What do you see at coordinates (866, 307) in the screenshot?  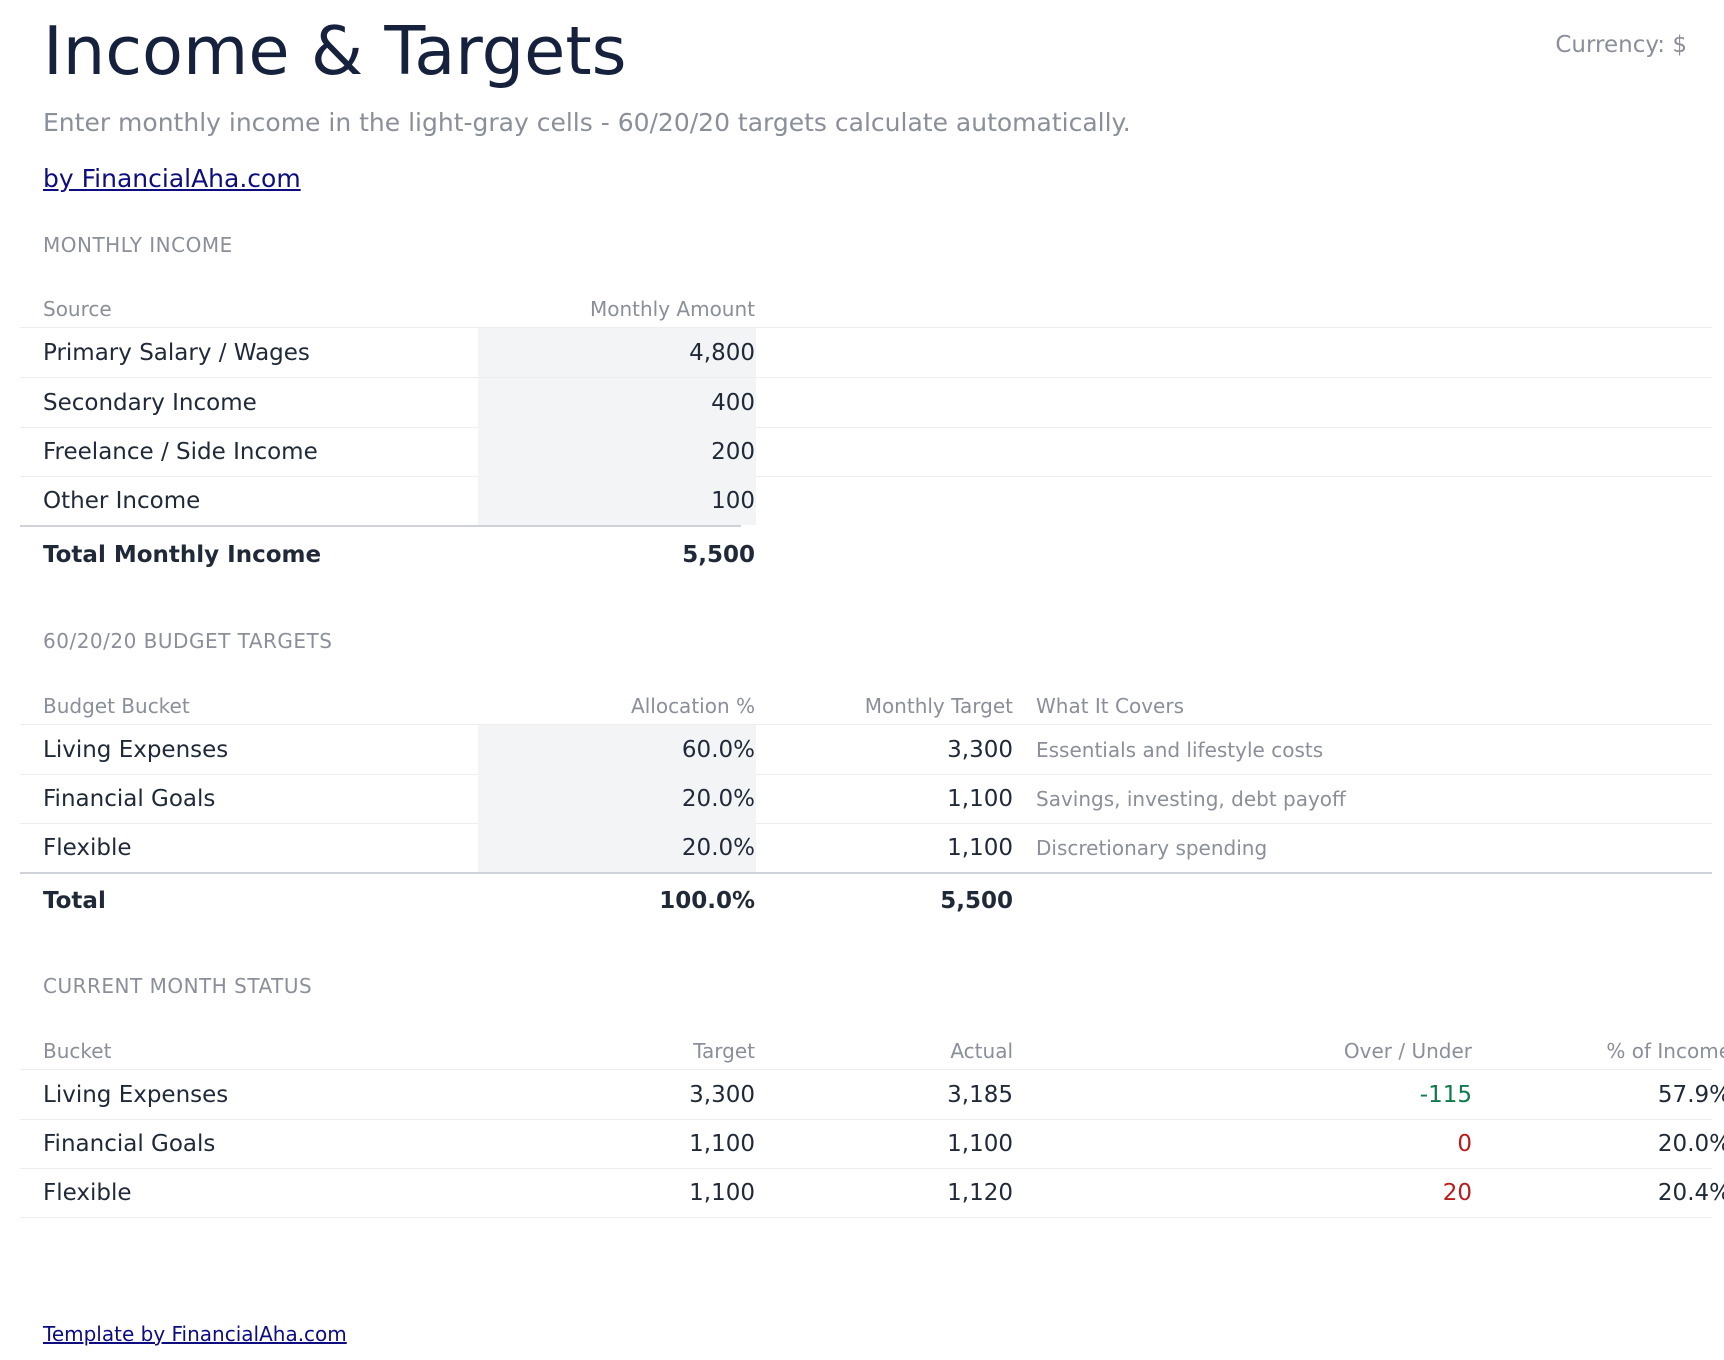 I see `income-header-row: Source Monthly Amount` at bounding box center [866, 307].